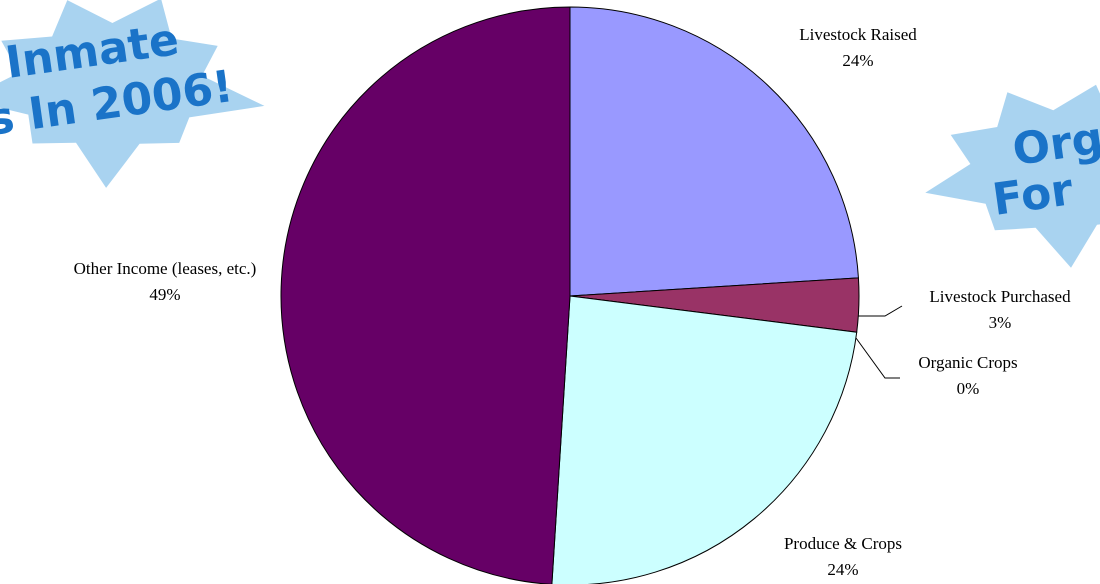 The width and height of the screenshot is (1100, 584). What do you see at coordinates (858, 34) in the screenshot?
I see `slice-label: Livestock Raised` at bounding box center [858, 34].